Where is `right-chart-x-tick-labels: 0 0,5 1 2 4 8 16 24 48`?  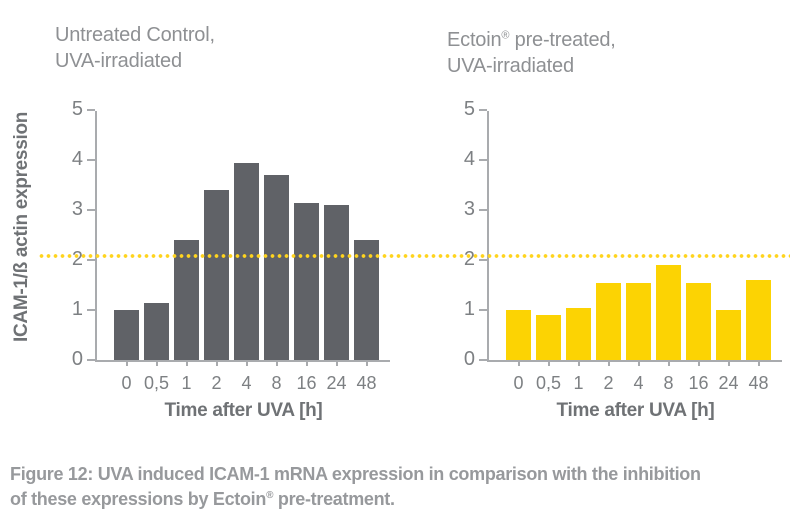 right-chart-x-tick-labels: 0 0,5 1 2 4 8 16 24 48 is located at coordinates (635, 384).